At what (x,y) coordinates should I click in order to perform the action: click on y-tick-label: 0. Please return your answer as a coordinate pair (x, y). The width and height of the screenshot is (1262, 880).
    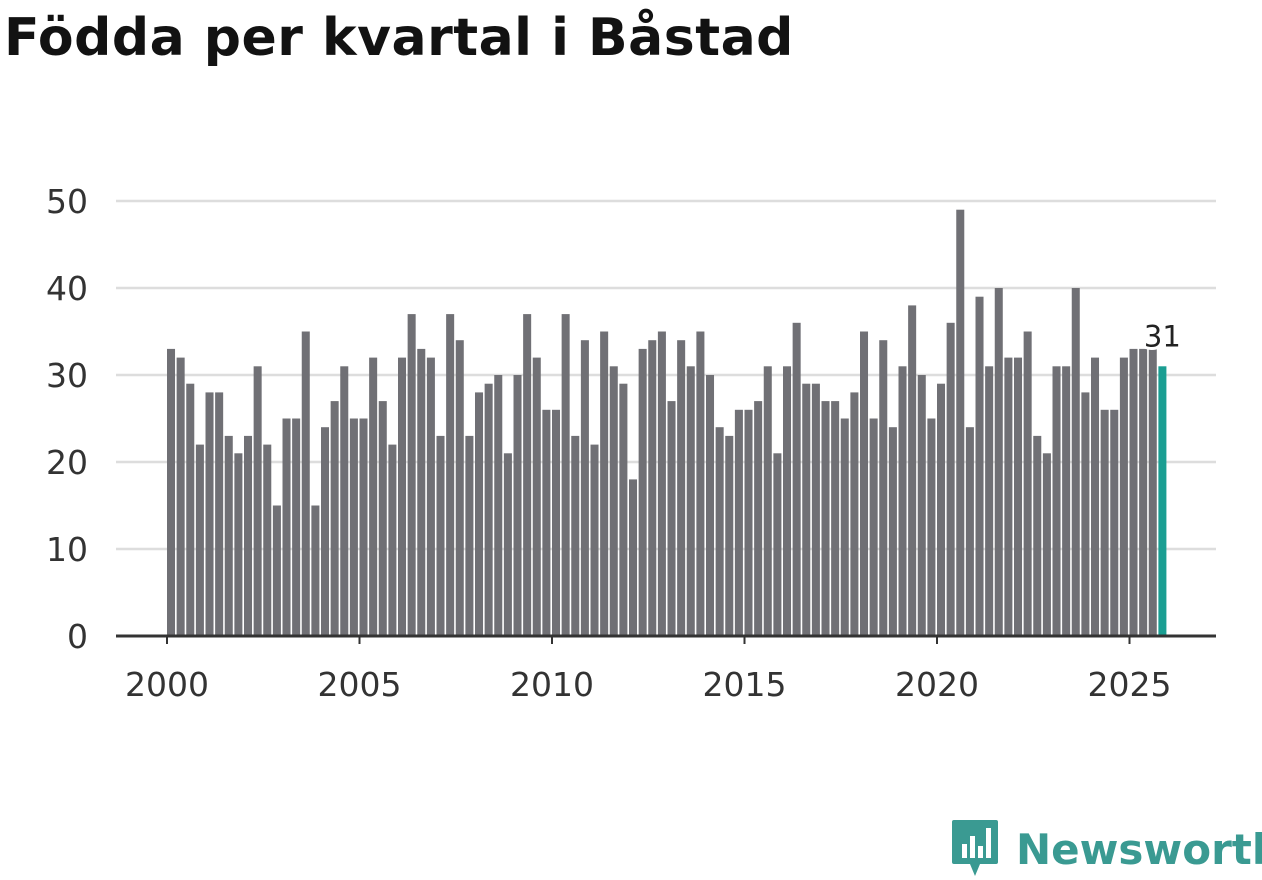
    Looking at the image, I should click on (77, 636).